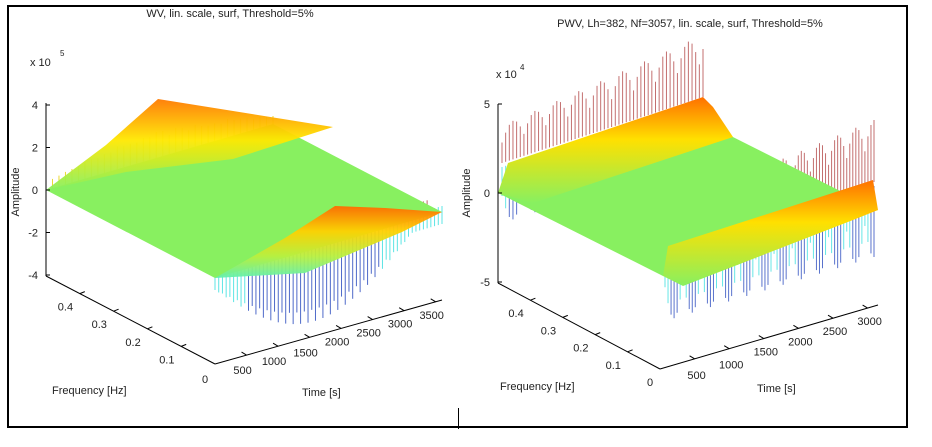 The height and width of the screenshot is (447, 932). Describe the element at coordinates (229, 14) in the screenshot. I see `chart-title: WV, lin. scale, surf, Threshold=5%` at that location.